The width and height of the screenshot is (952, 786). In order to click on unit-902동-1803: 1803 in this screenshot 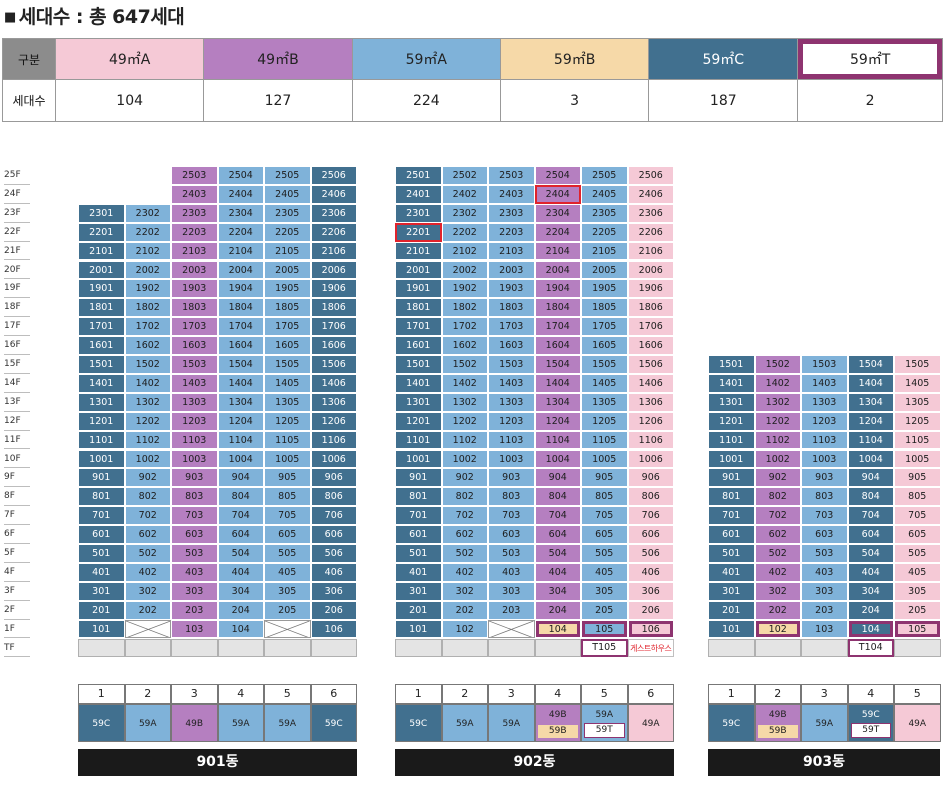, I will do `click(511, 308)`.